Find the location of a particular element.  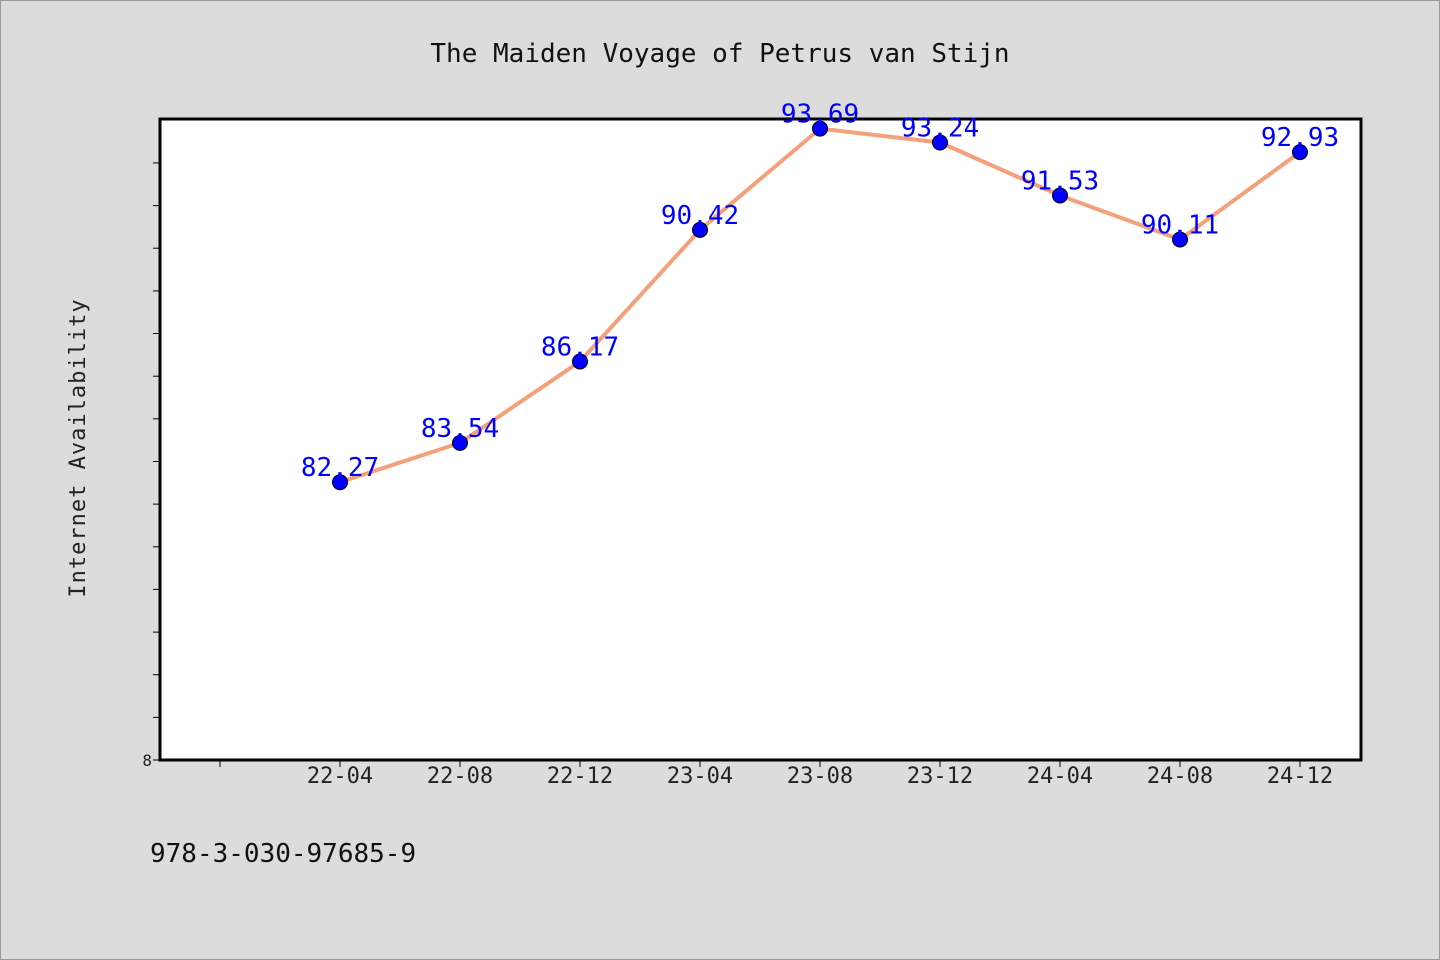

x-tick-label: 23-12 is located at coordinates (940, 776).